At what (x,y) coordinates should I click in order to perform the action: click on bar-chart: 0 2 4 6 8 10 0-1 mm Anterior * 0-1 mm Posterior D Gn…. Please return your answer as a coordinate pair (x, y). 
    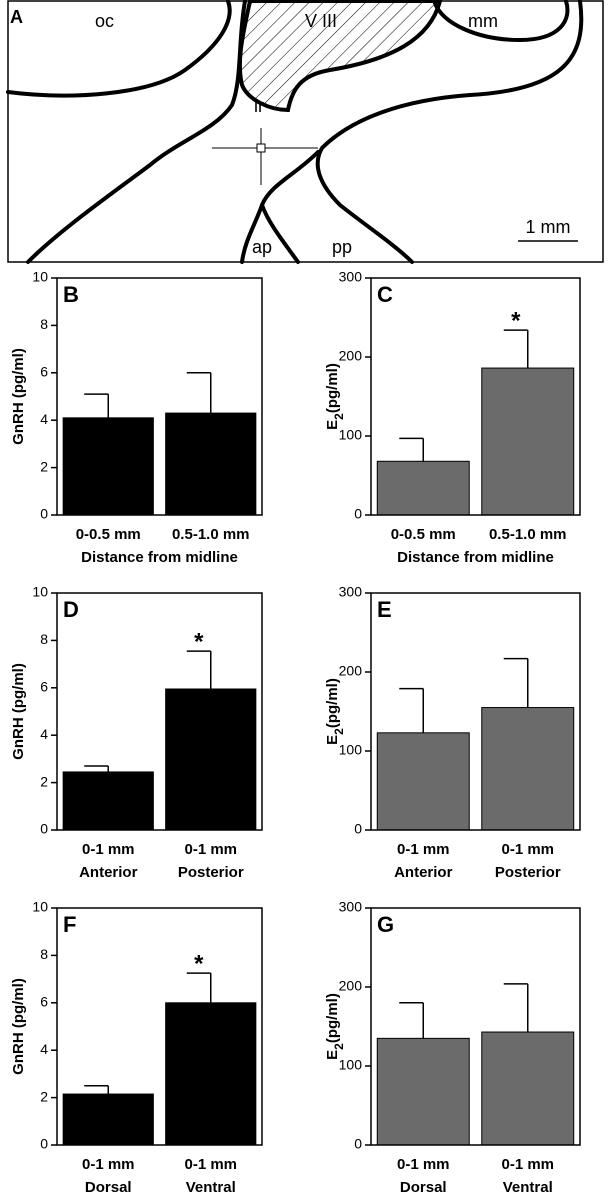
    Looking at the image, I should click on (136, 732).